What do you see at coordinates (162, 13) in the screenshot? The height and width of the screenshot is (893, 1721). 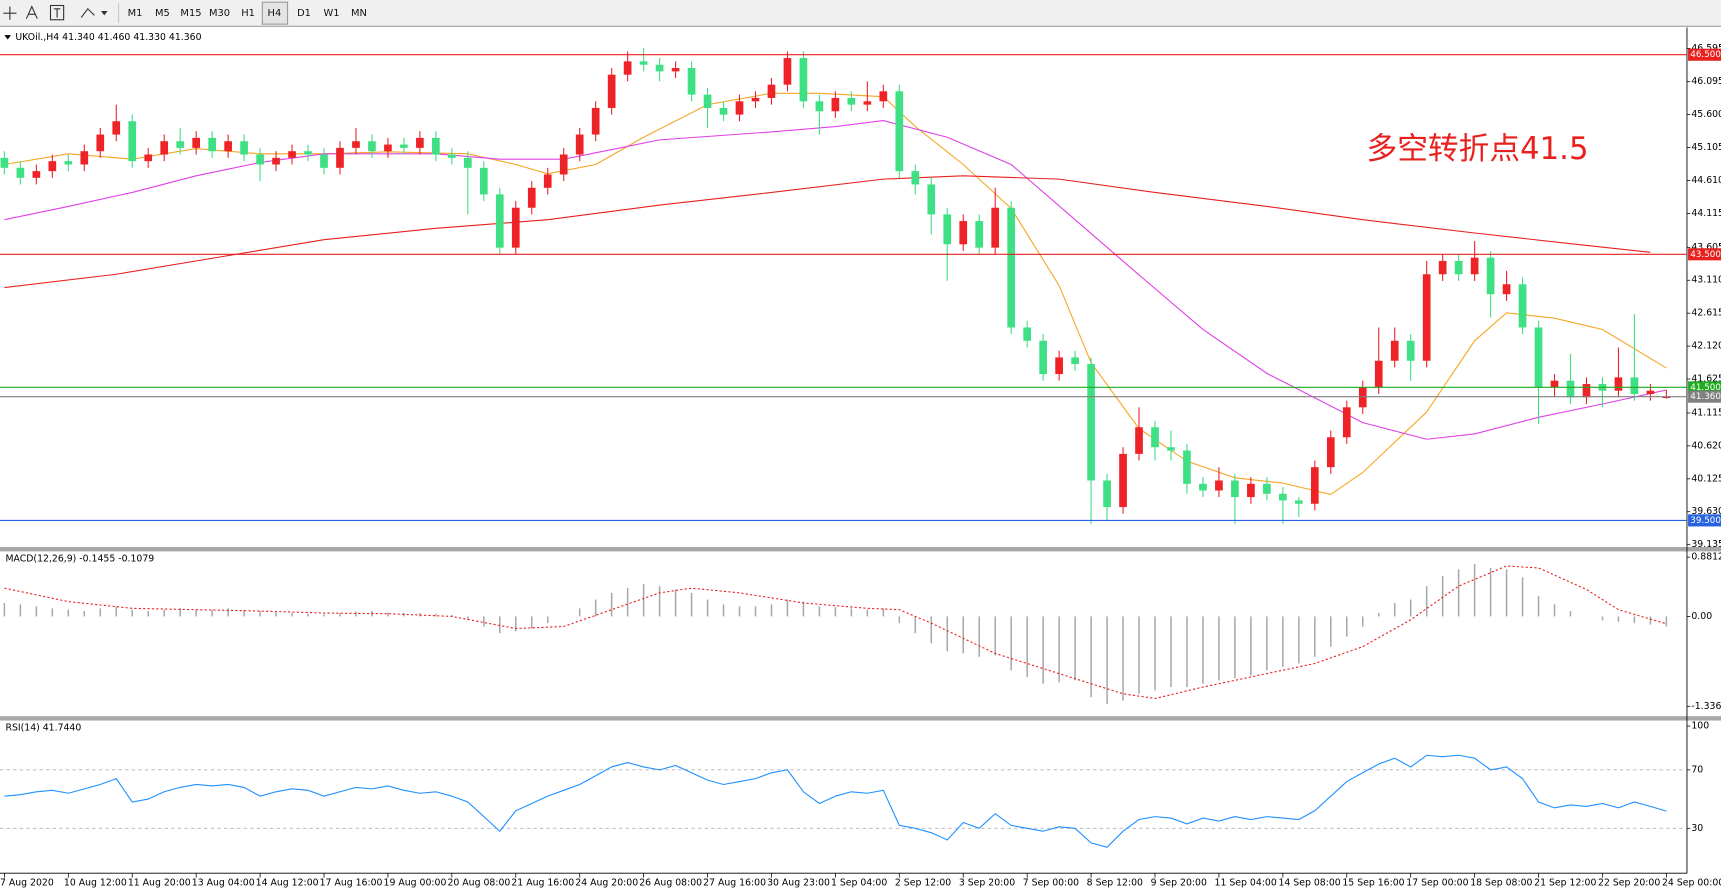 I see `timeframe-button: M5` at bounding box center [162, 13].